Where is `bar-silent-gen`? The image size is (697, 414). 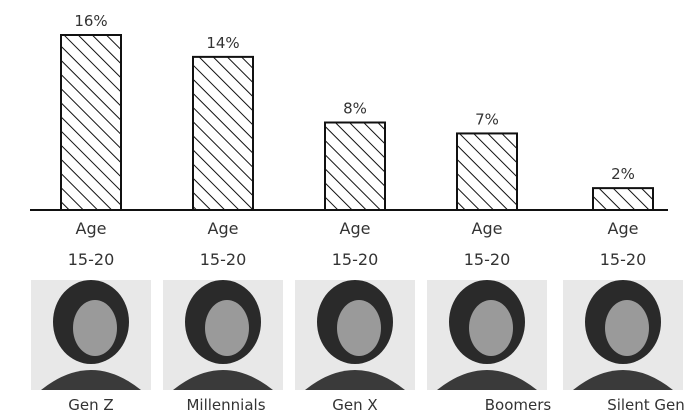 bar-silent-gen is located at coordinates (623, 199).